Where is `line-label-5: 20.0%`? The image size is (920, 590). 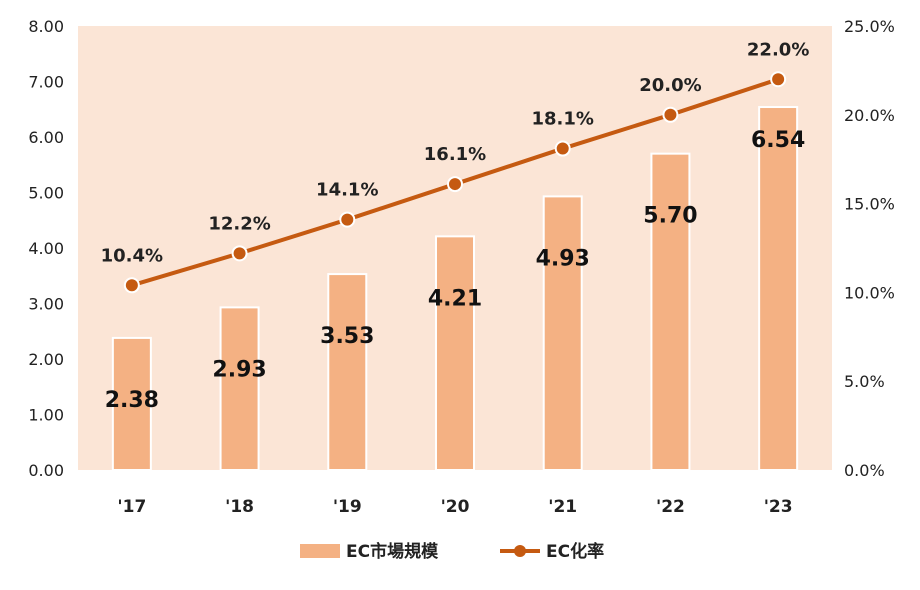
line-label-5: 20.0% is located at coordinates (670, 85).